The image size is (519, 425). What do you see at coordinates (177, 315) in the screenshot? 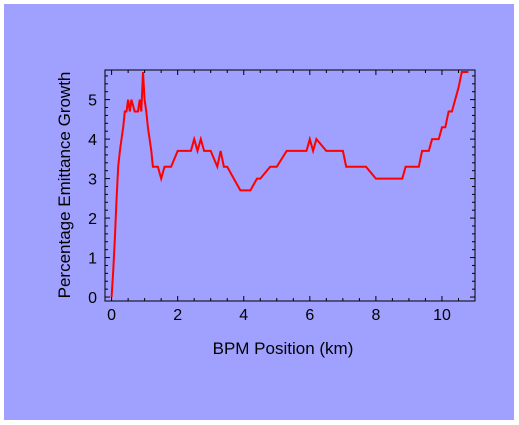
I see `x-tick-label: 2` at bounding box center [177, 315].